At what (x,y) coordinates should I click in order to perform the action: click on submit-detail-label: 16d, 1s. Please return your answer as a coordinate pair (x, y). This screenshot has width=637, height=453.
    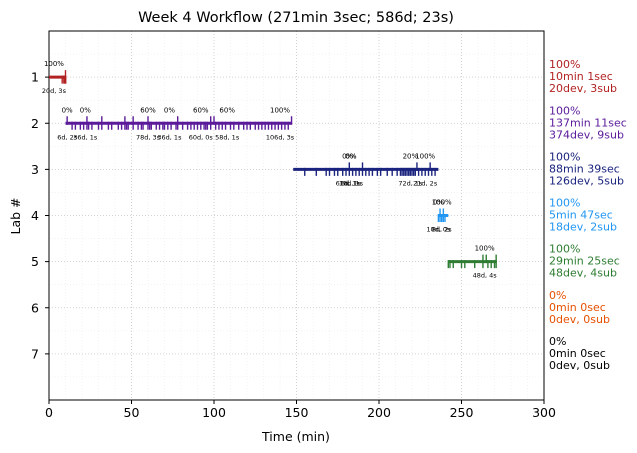
    Looking at the image, I should click on (351, 183).